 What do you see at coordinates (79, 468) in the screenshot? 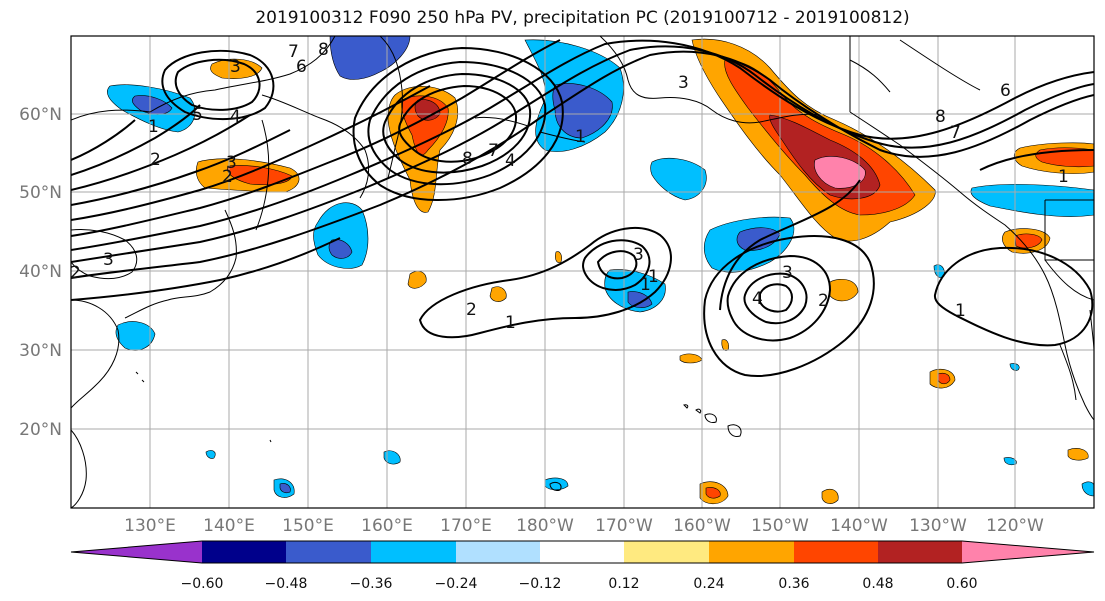
I see `taiwan-coastline` at bounding box center [79, 468].